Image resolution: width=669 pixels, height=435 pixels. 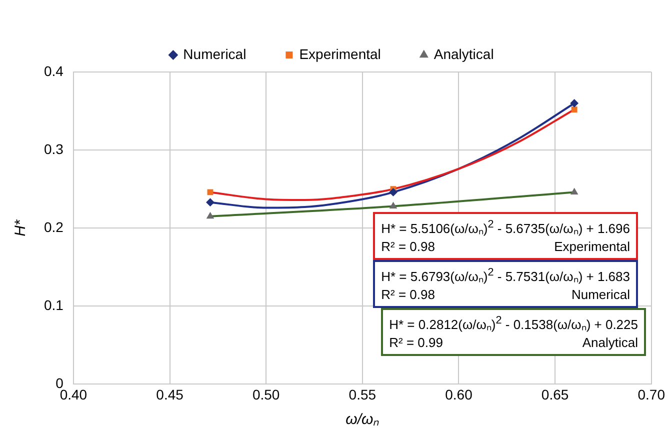 I want to click on legend-label: Experimental, so click(x=340, y=54).